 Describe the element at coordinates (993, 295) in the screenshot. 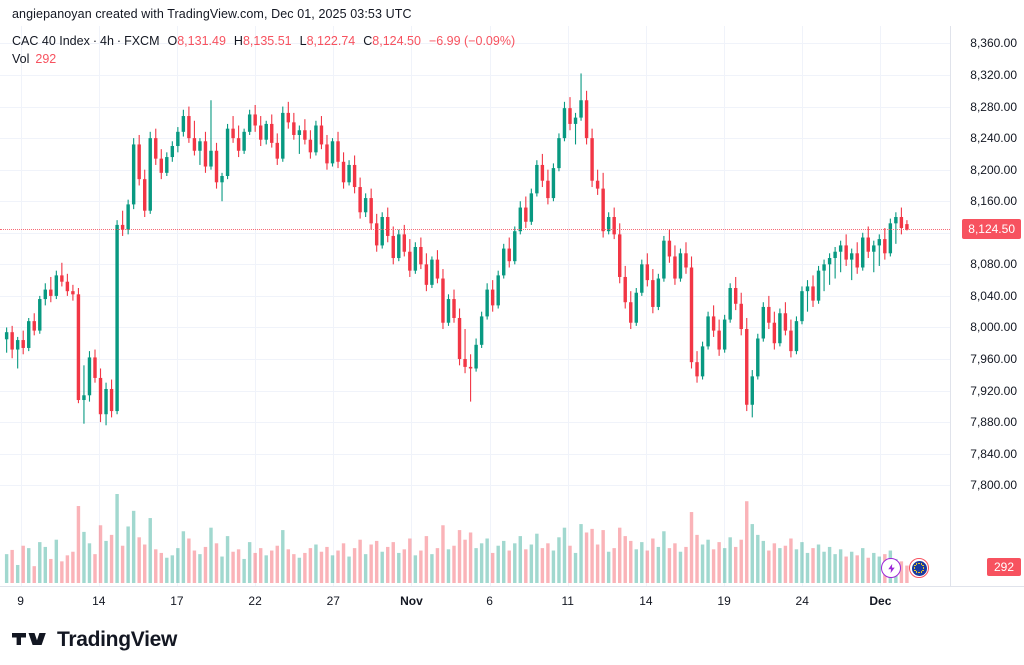

I see `price-tick-label: 8,040.00` at that location.